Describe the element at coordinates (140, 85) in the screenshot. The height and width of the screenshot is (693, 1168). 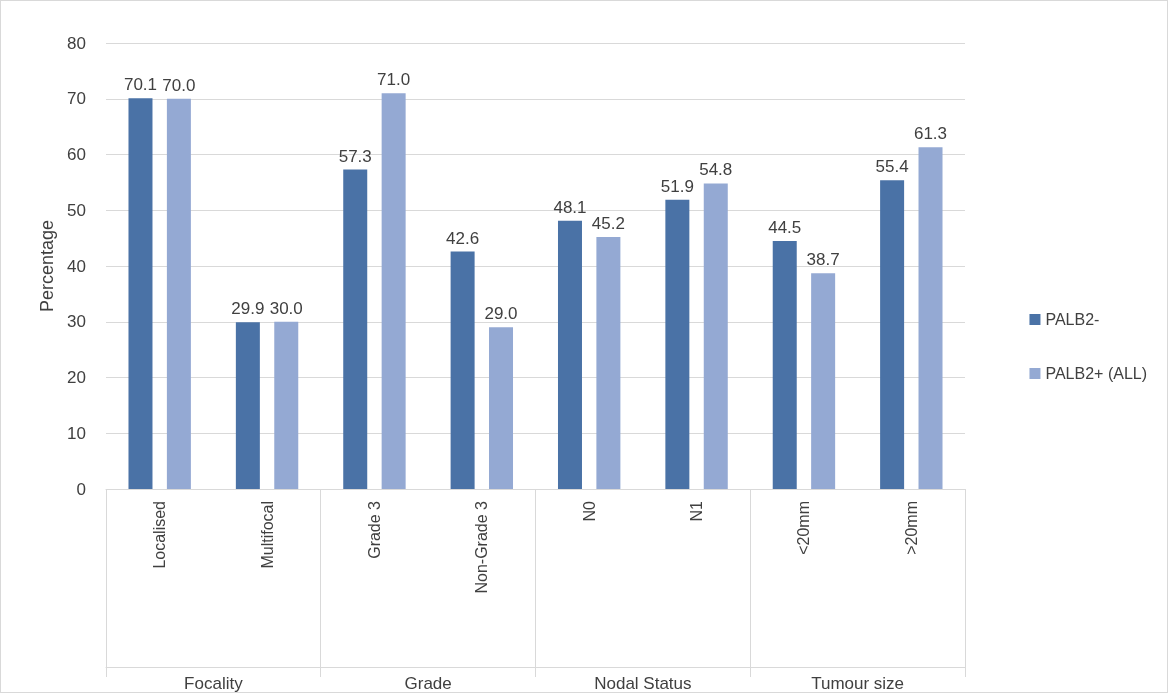
I see `data-label: 70.1` at that location.